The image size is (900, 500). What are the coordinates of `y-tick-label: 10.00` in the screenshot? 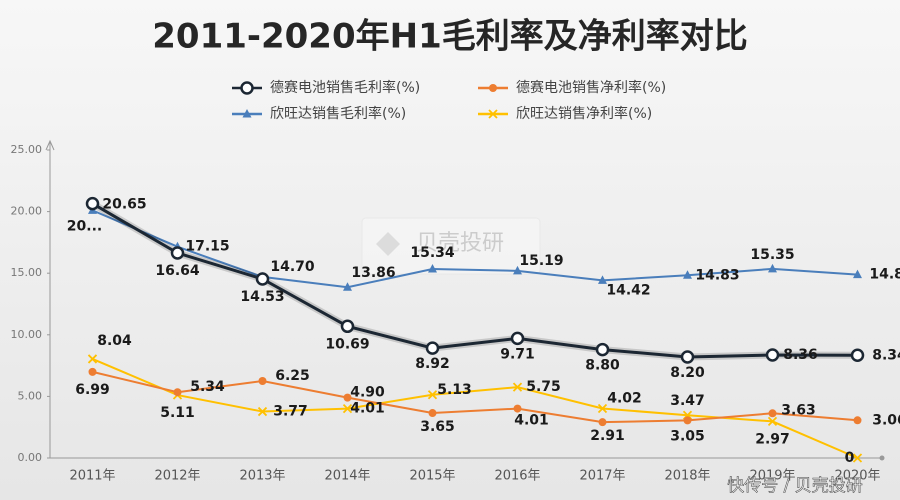 It's located at (27, 334).